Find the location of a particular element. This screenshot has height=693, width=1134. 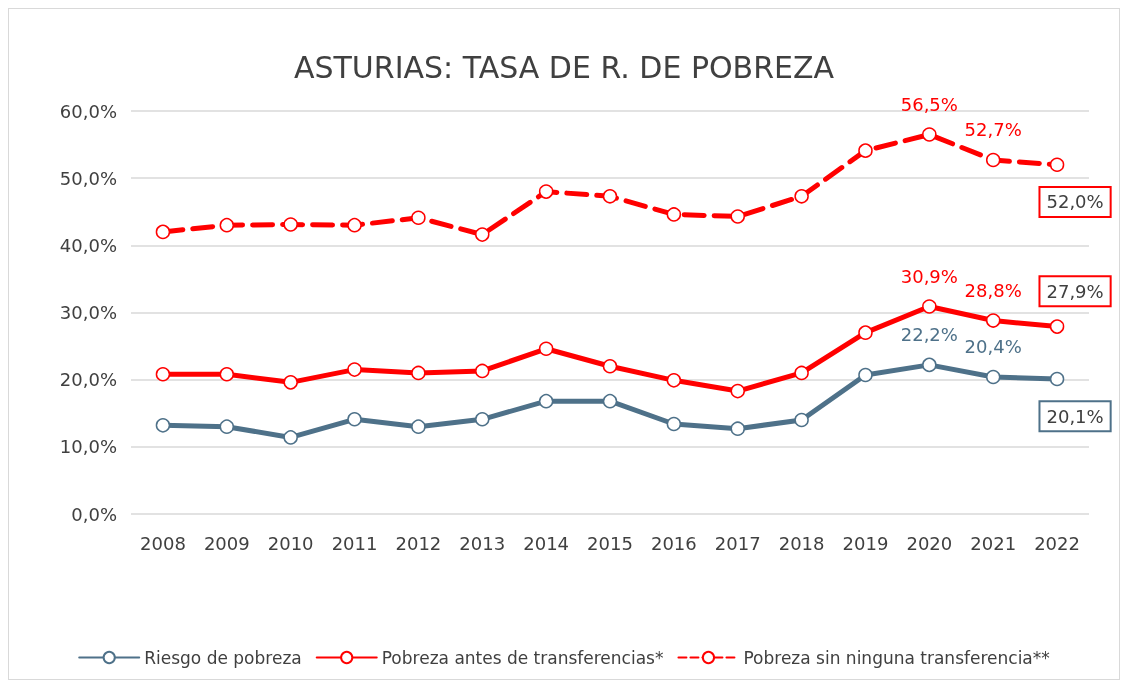

data-label: 27,9% is located at coordinates (1075, 291).